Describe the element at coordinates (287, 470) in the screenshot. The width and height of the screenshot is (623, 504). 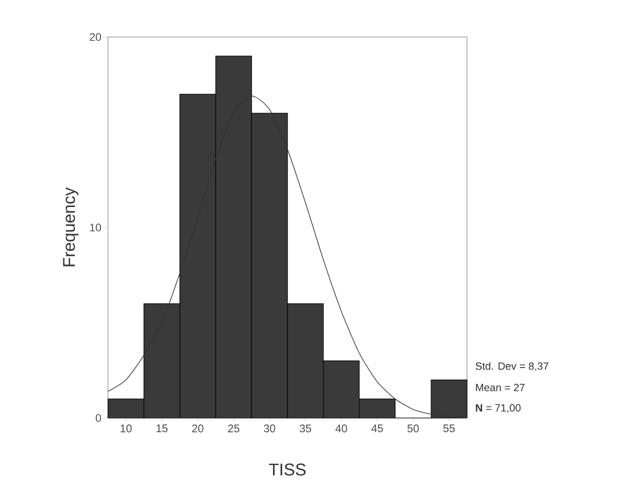
I see `x-axis-title: TISS` at that location.